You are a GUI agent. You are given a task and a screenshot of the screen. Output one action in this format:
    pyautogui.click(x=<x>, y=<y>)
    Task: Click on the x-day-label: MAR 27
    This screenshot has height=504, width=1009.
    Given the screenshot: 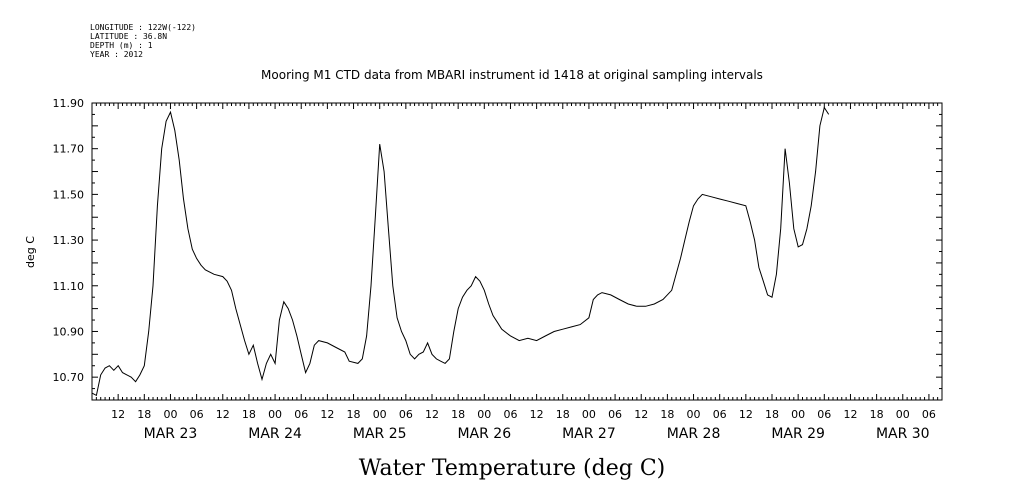 What is the action you would take?
    pyautogui.click(x=589, y=434)
    